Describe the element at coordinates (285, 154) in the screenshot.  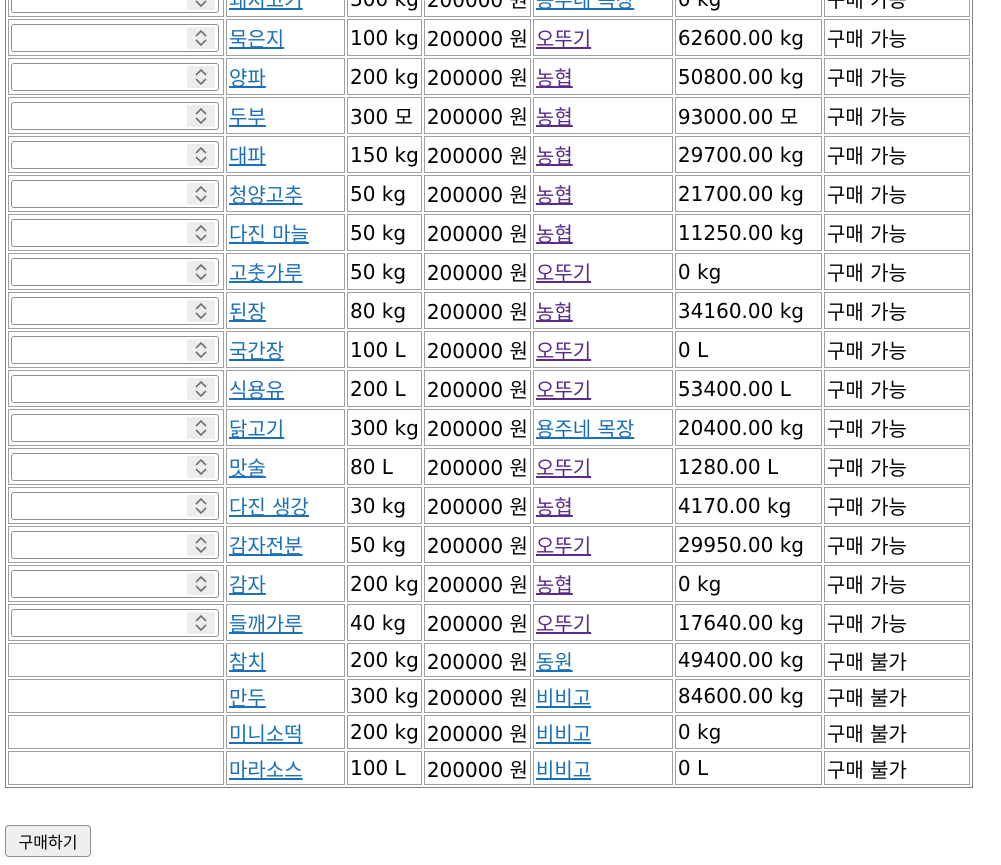
I see `item-name-cell: 대파` at that location.